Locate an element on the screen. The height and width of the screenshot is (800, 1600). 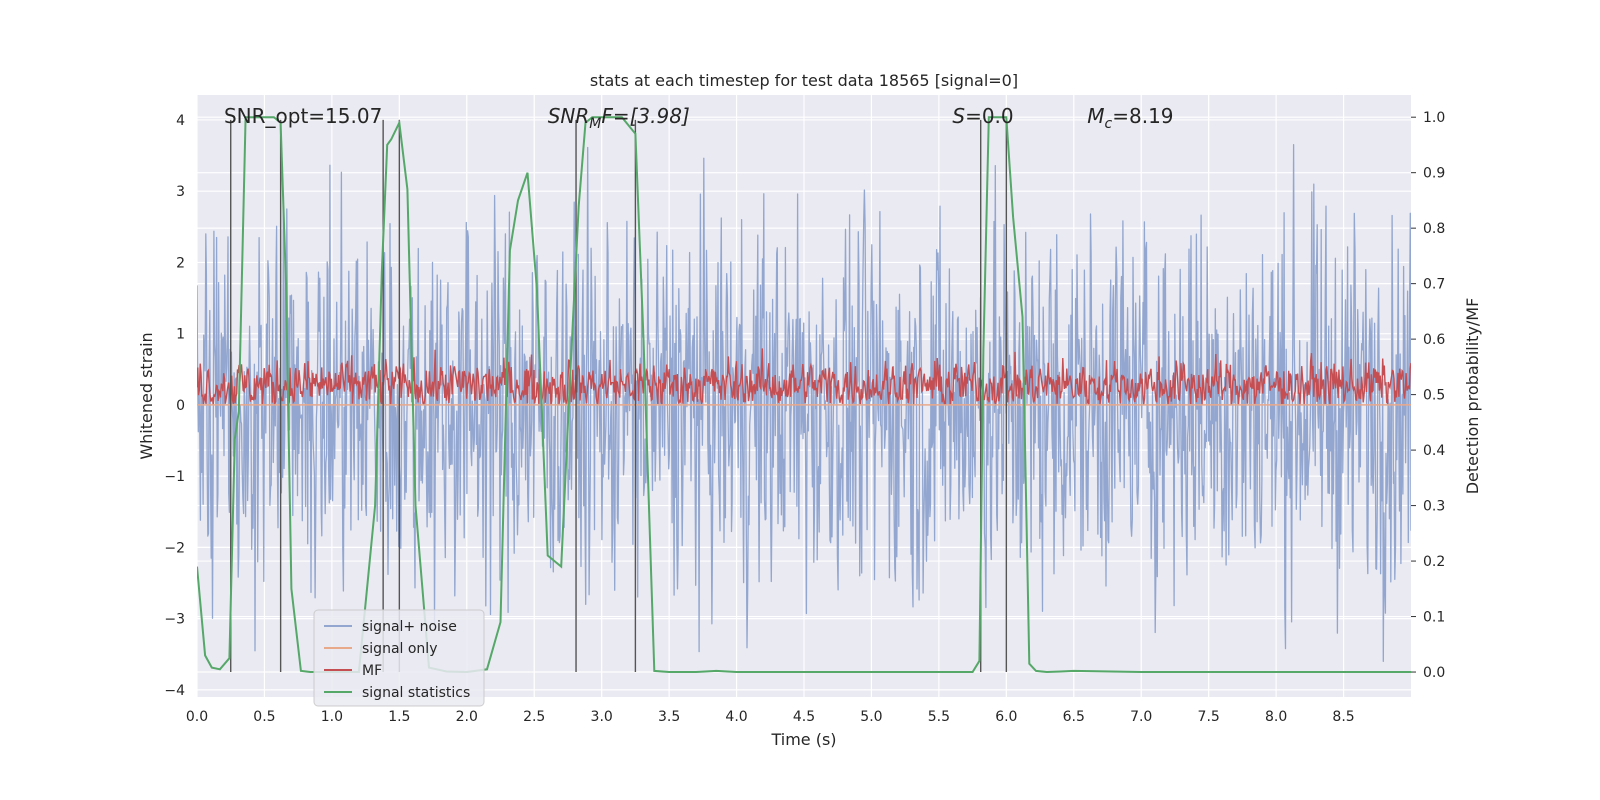
annotation-s-value: =0.0 is located at coordinates (989, 116).